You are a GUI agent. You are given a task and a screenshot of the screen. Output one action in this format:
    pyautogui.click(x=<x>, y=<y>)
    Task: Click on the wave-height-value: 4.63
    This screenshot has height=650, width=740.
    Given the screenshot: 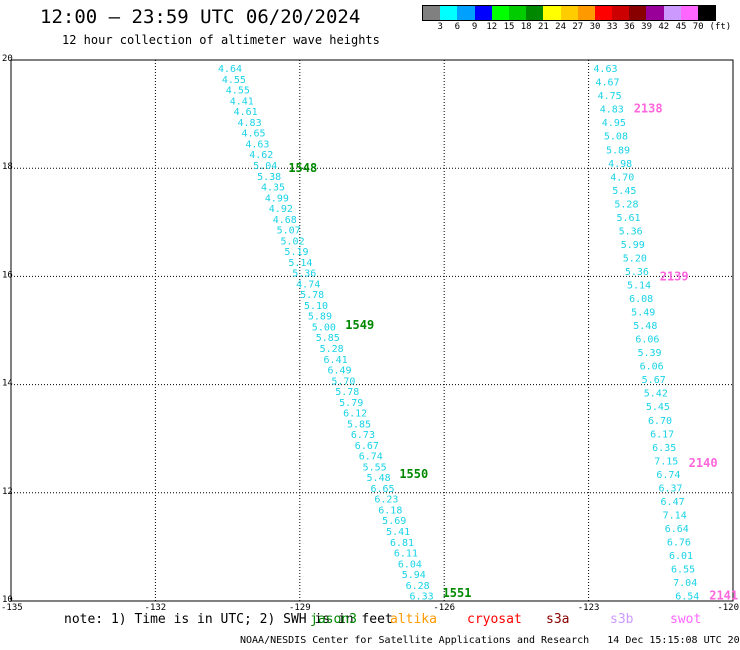 What is the action you would take?
    pyautogui.click(x=257, y=144)
    